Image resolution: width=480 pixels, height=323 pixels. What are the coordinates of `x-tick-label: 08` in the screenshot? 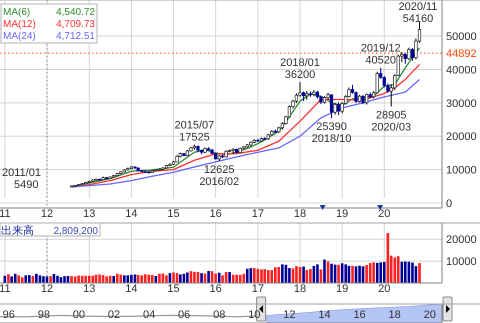 It's located at (219, 315).